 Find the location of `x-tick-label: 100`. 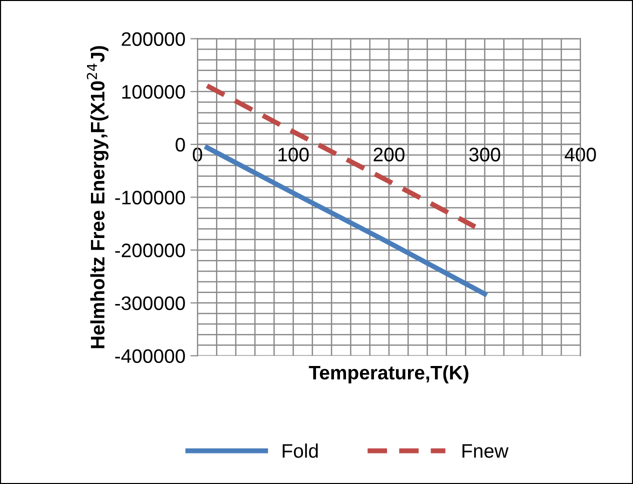

x-tick-label: 100 is located at coordinates (293, 155).